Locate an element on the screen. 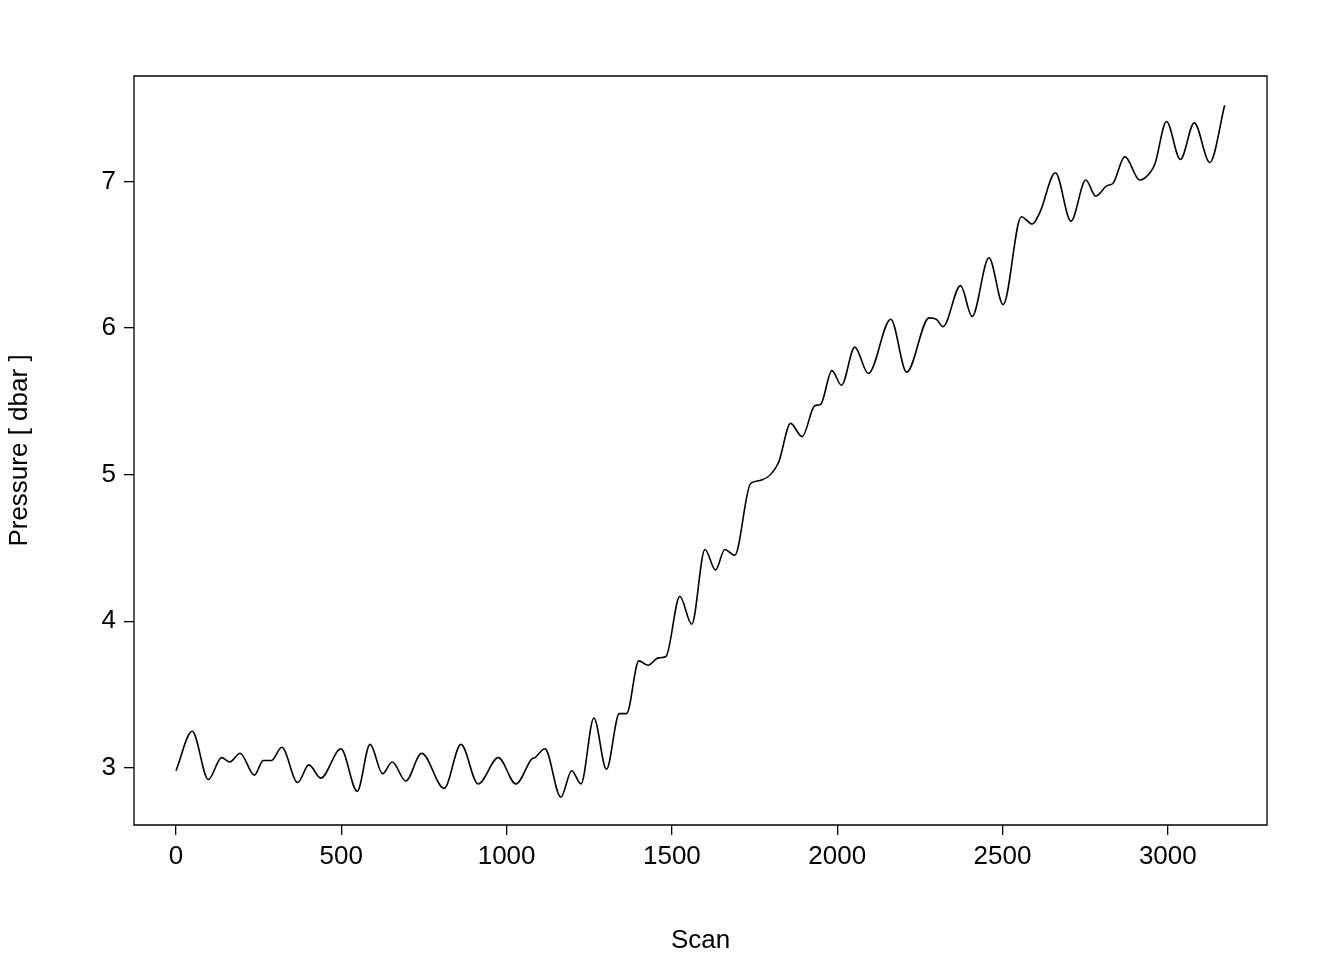 This screenshot has height=960, width=1344. y-tick-label: 5 is located at coordinates (108, 472).